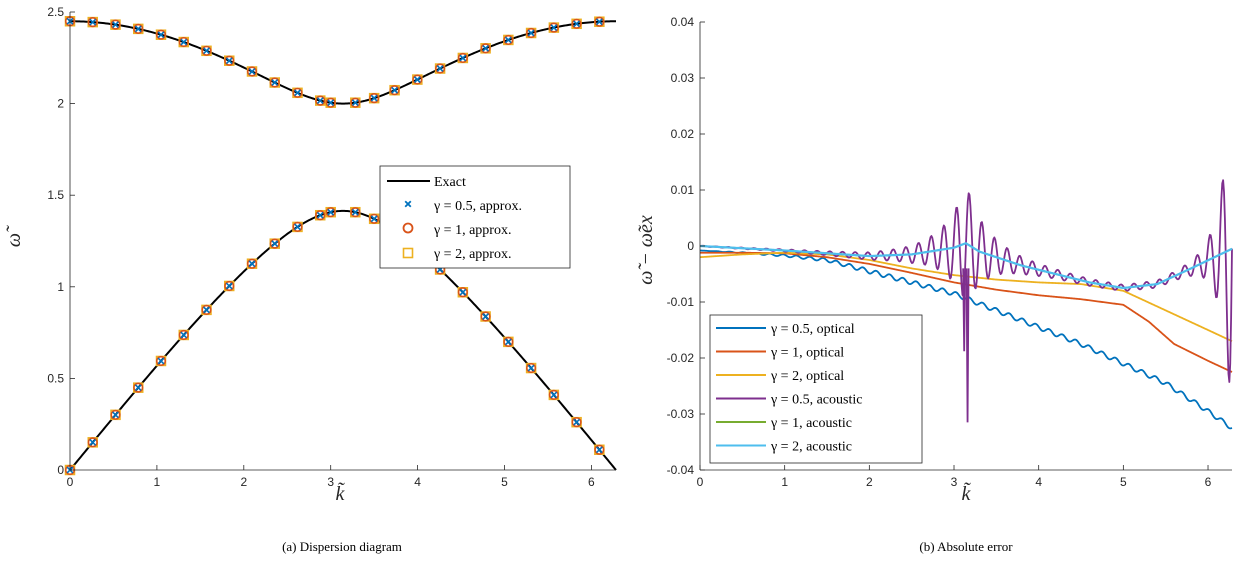 The width and height of the screenshot is (1245, 565). I want to click on legend-a-g1-circle, so click(408, 228).